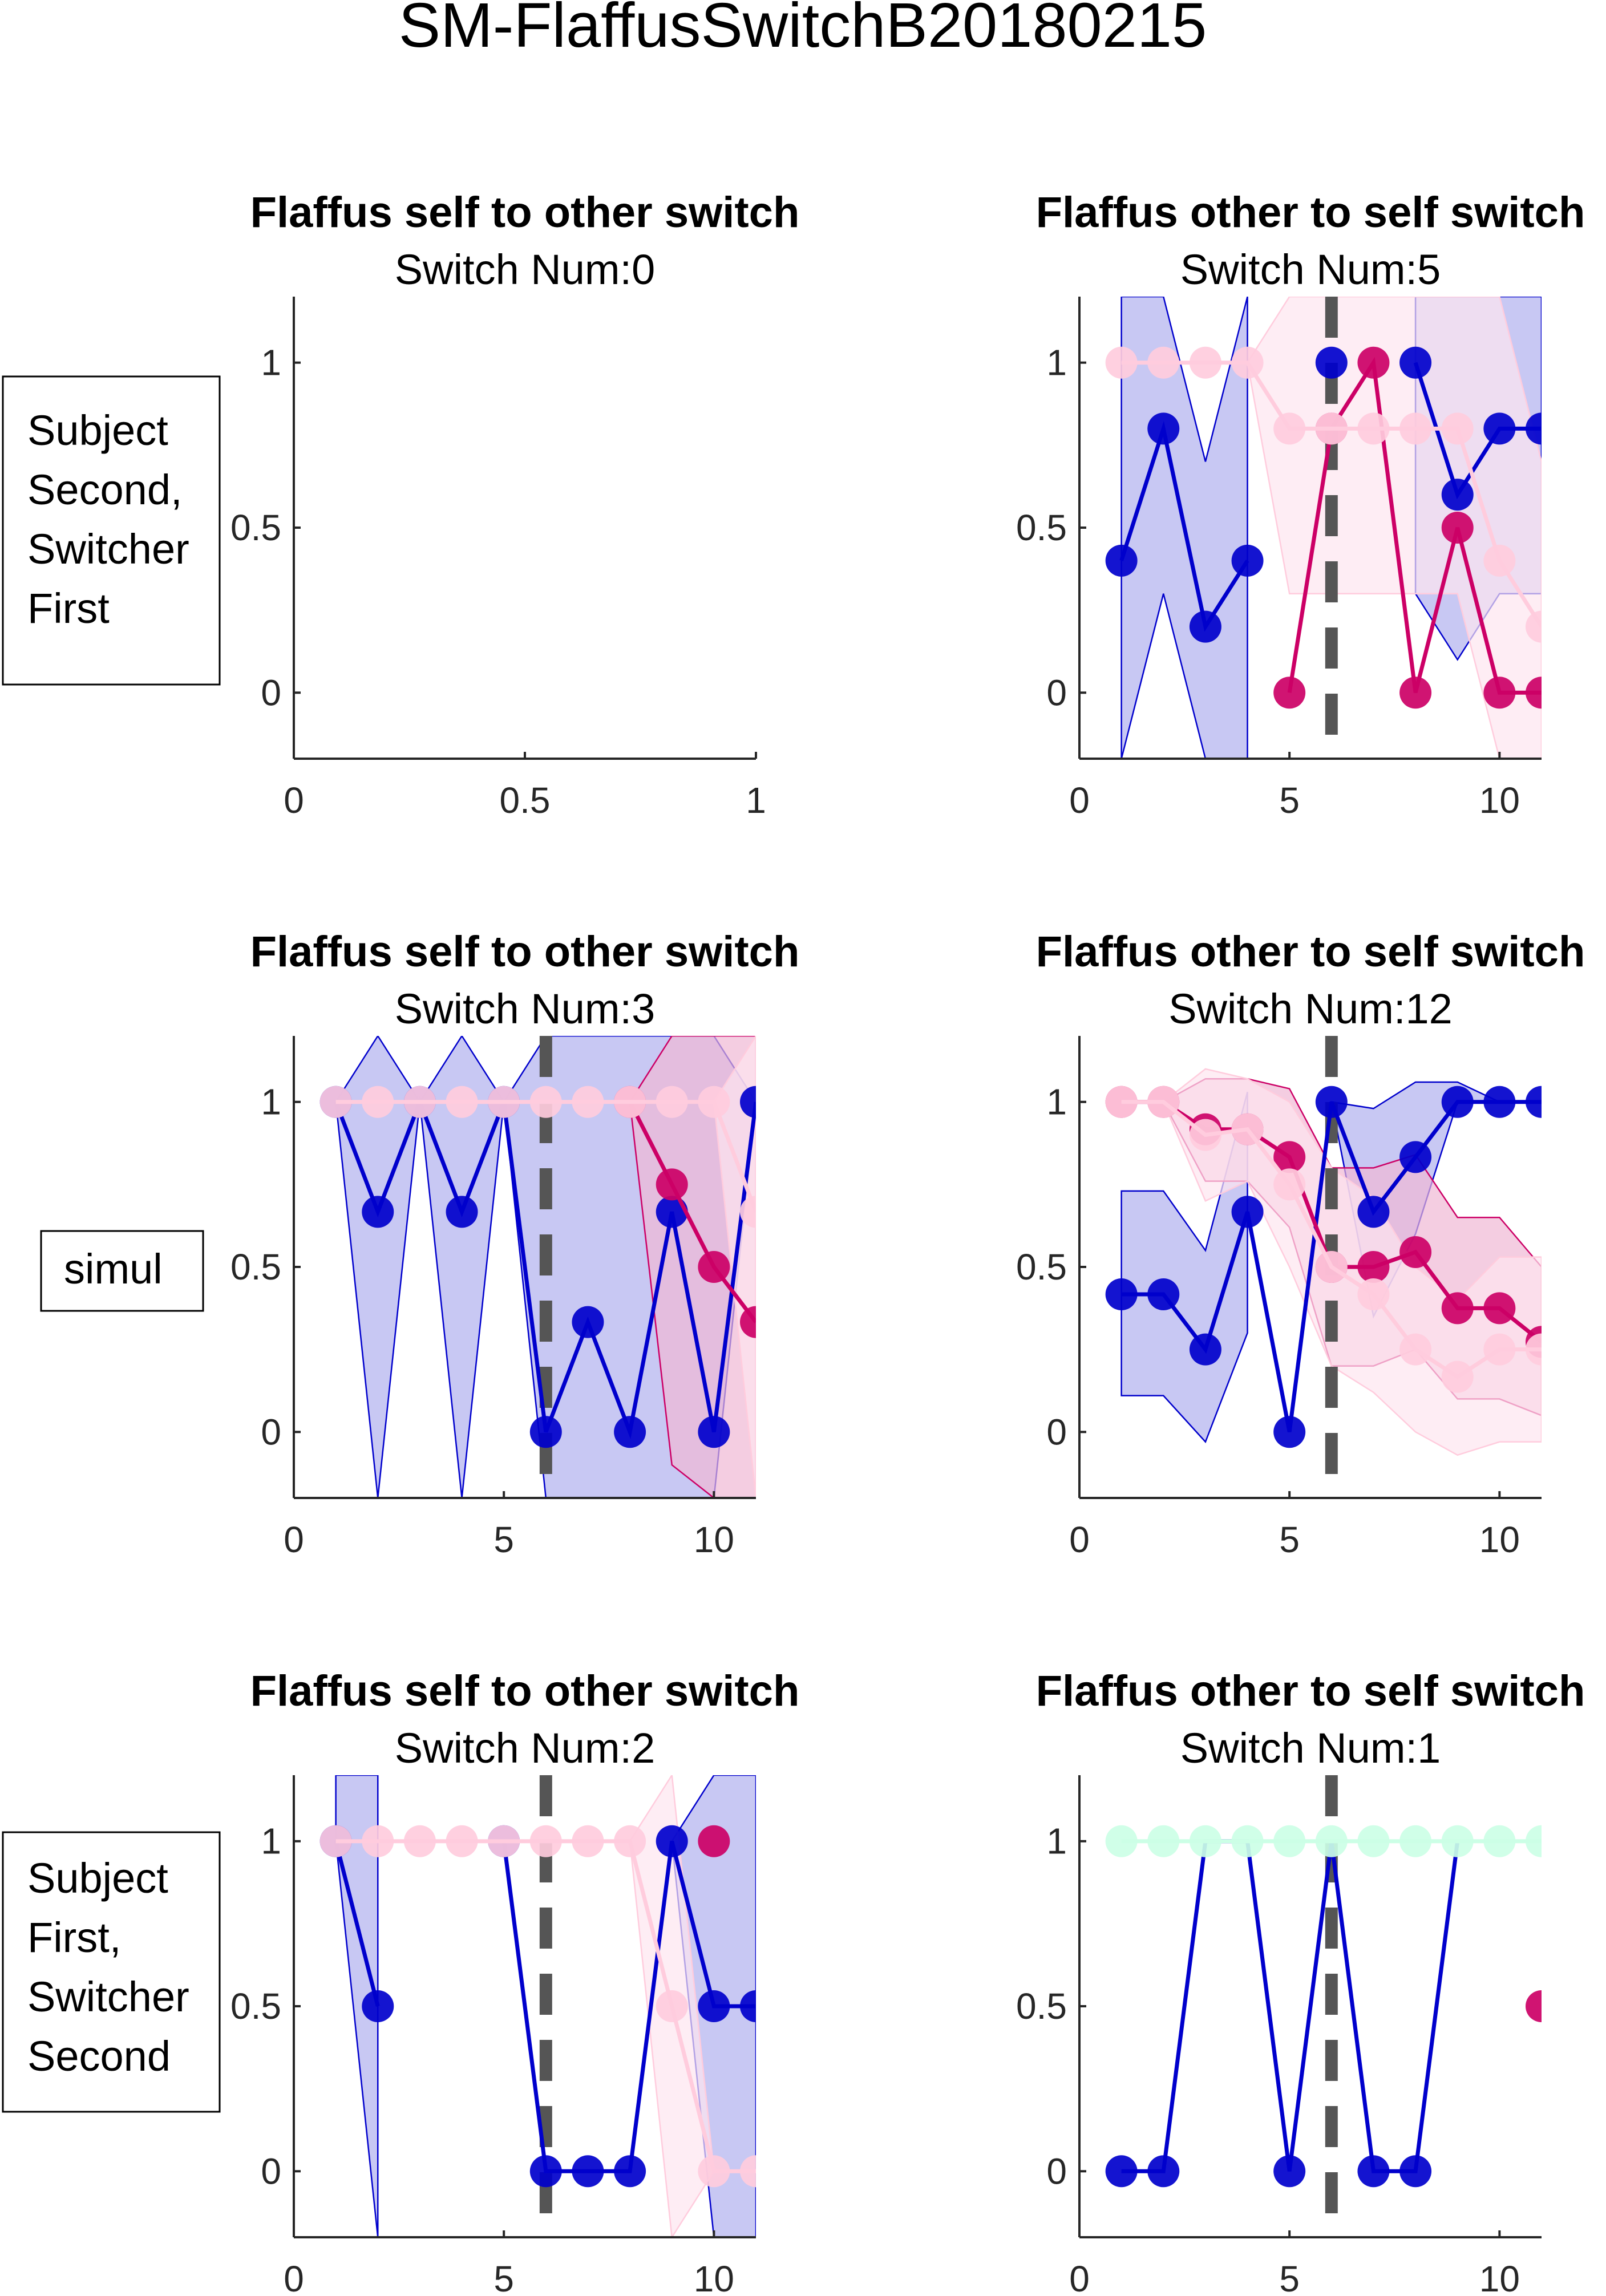 The image size is (1606, 2296). What do you see at coordinates (525, 1008) in the screenshot?
I see `panel-subtitle: Switch Num:3` at bounding box center [525, 1008].